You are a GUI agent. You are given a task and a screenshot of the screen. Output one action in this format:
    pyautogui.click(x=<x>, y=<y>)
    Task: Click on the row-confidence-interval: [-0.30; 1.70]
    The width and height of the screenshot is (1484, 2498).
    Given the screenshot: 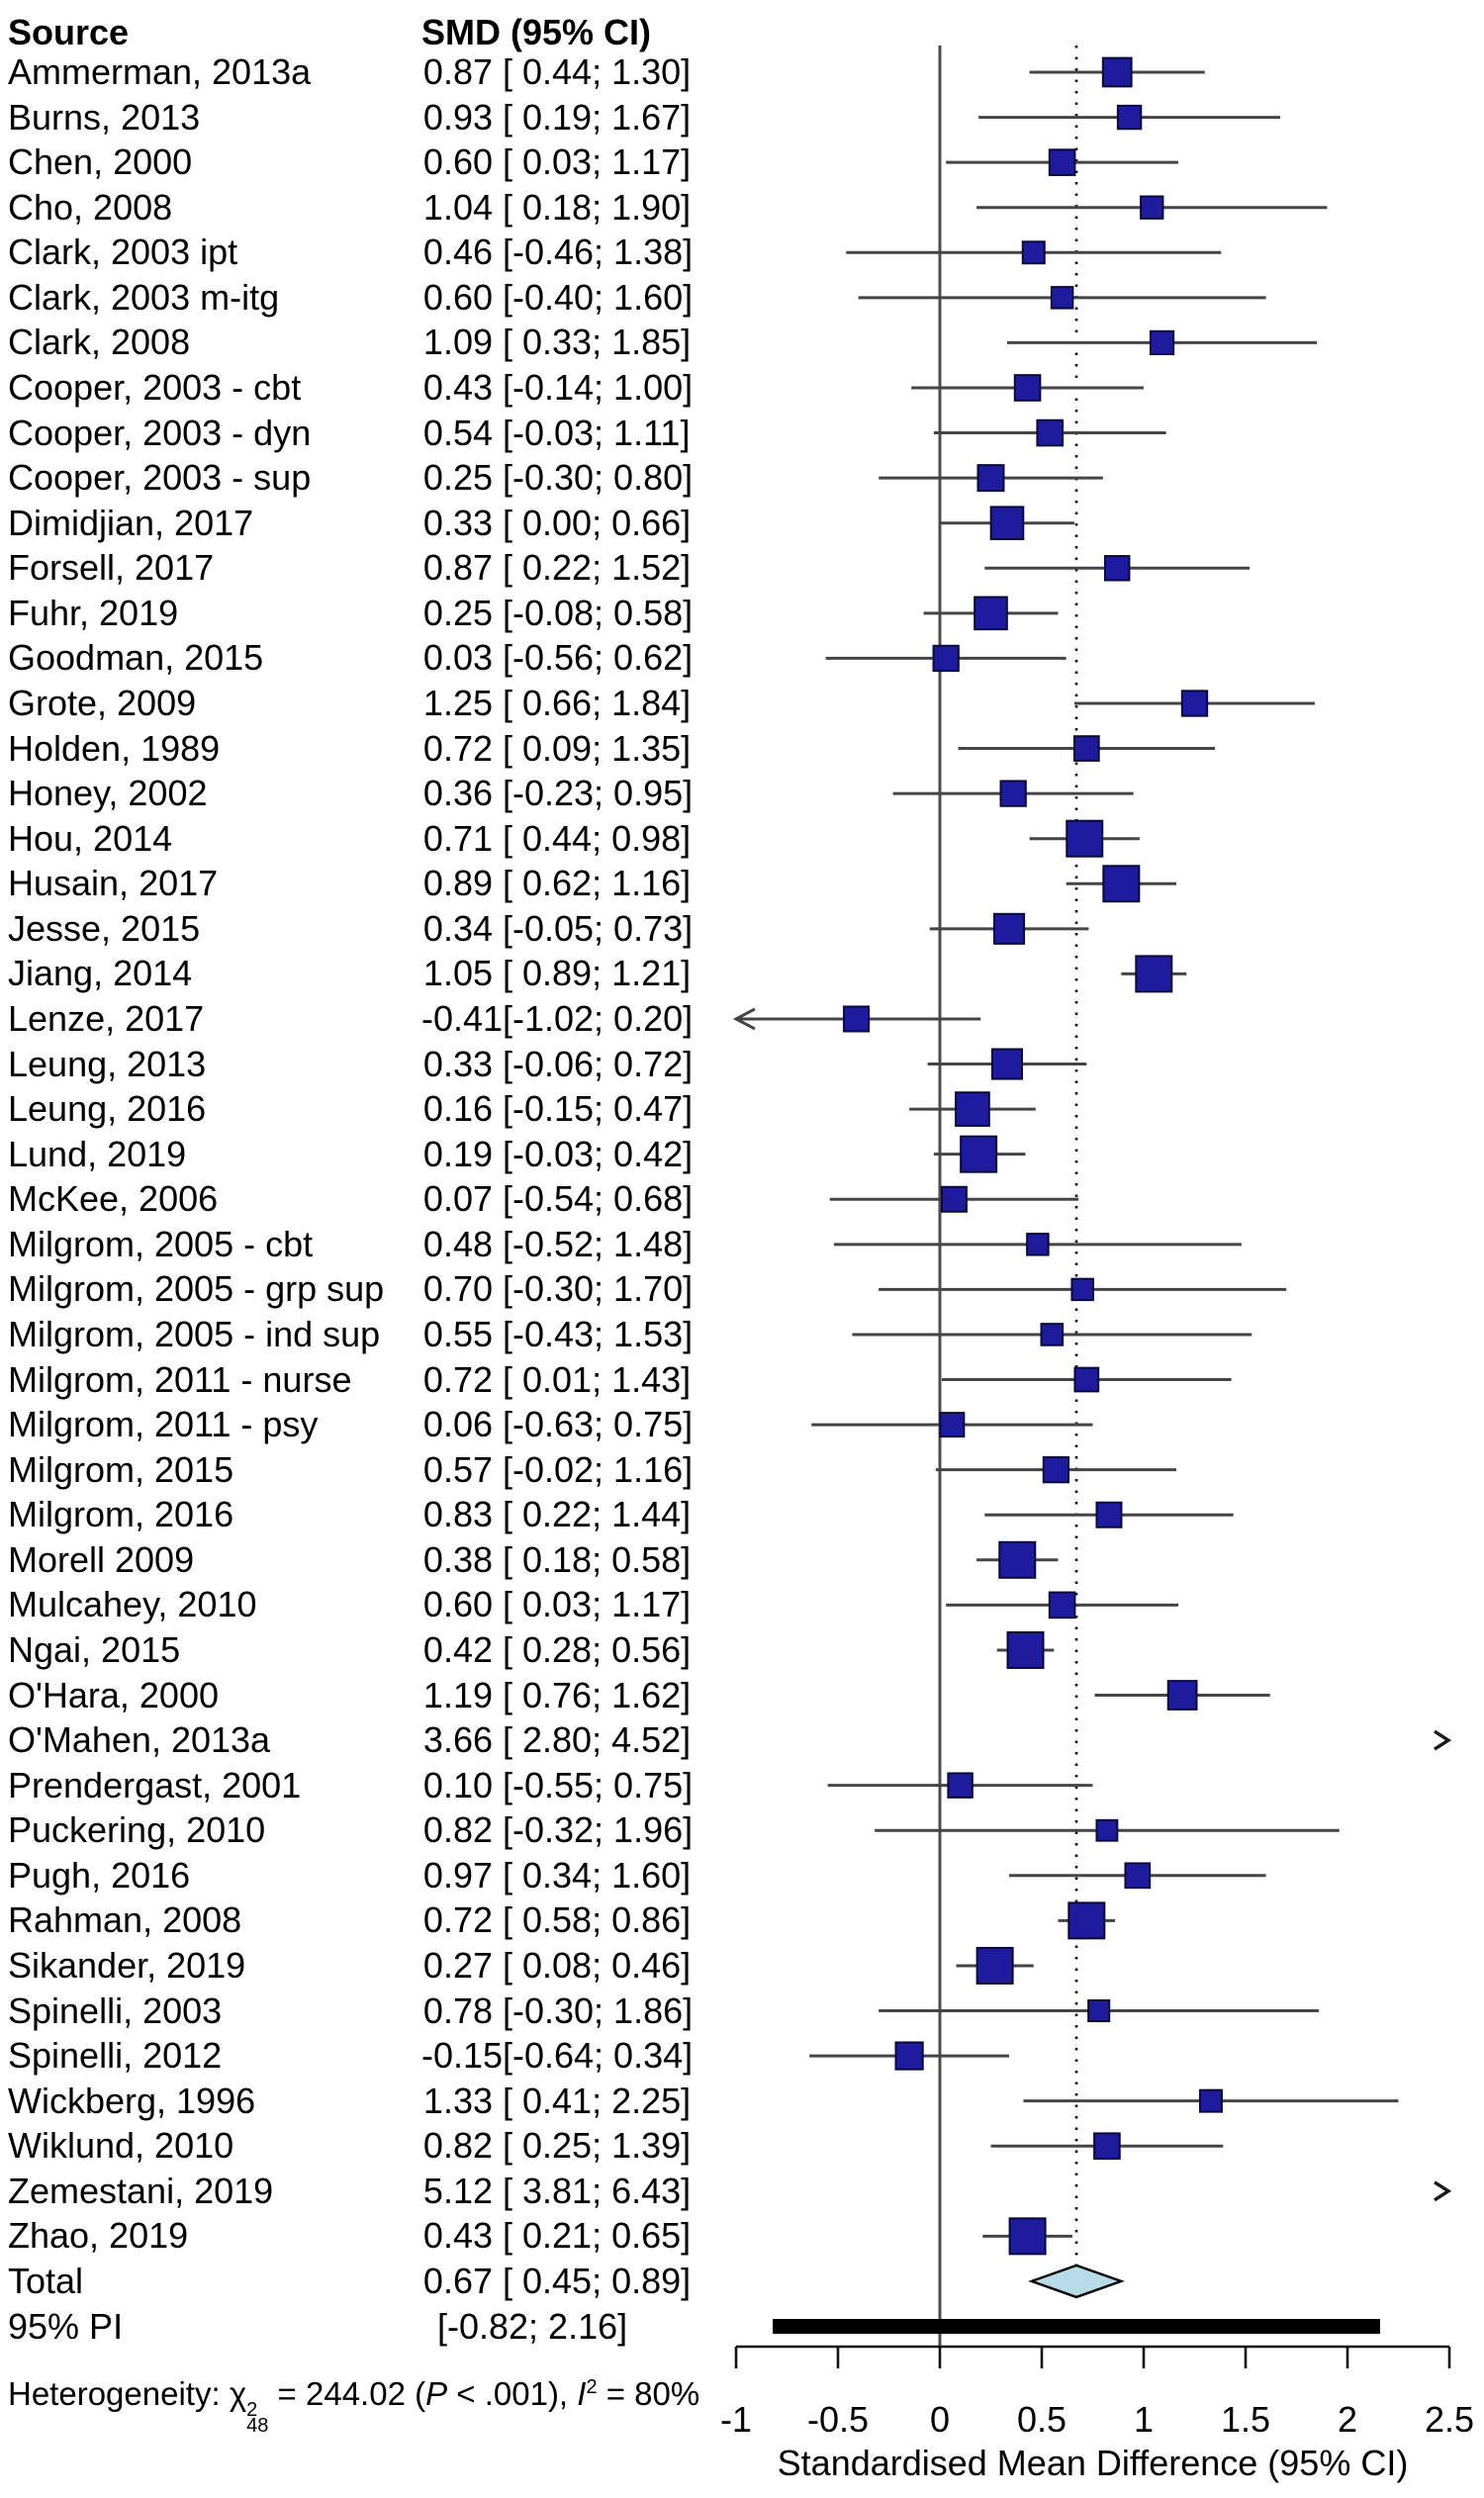 What is the action you would take?
    pyautogui.click(x=598, y=1289)
    